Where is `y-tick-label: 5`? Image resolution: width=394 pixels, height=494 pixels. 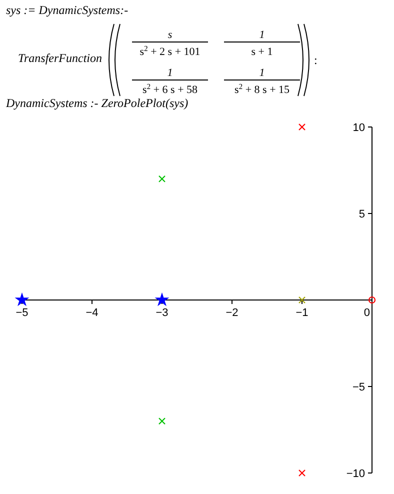
y-tick-label: 5 is located at coordinates (361, 214).